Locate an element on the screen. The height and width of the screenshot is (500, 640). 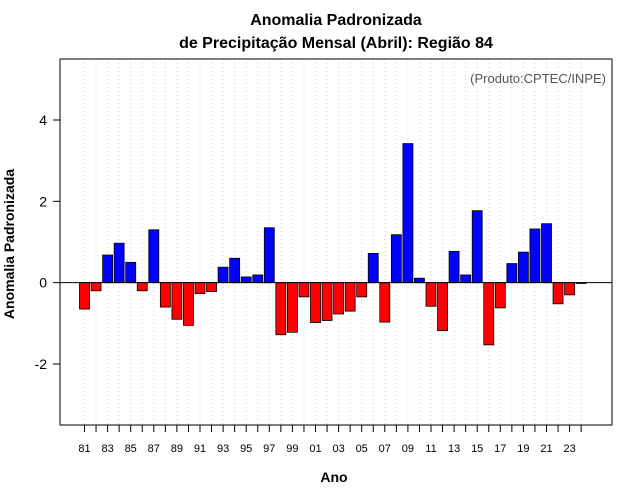
x-tick-label: 03 is located at coordinates (338, 449).